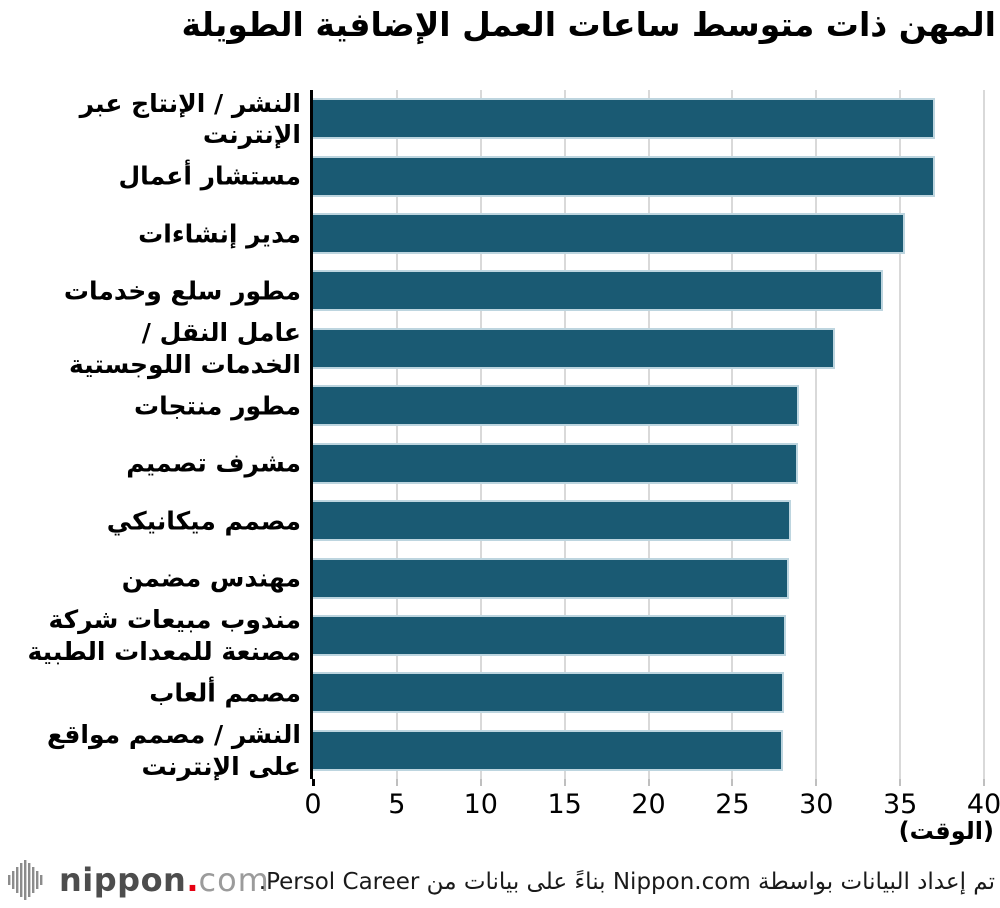 This screenshot has height=908, width=1000. Describe the element at coordinates (983, 804) in the screenshot. I see `x-tick-label-40: 40` at that location.